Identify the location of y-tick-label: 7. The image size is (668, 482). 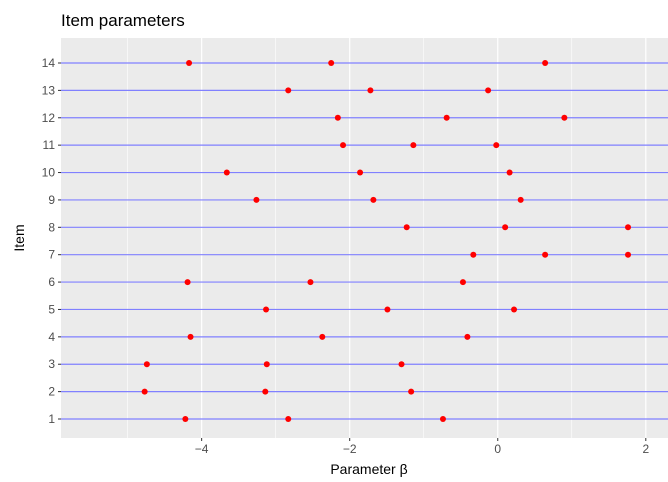
(51, 255).